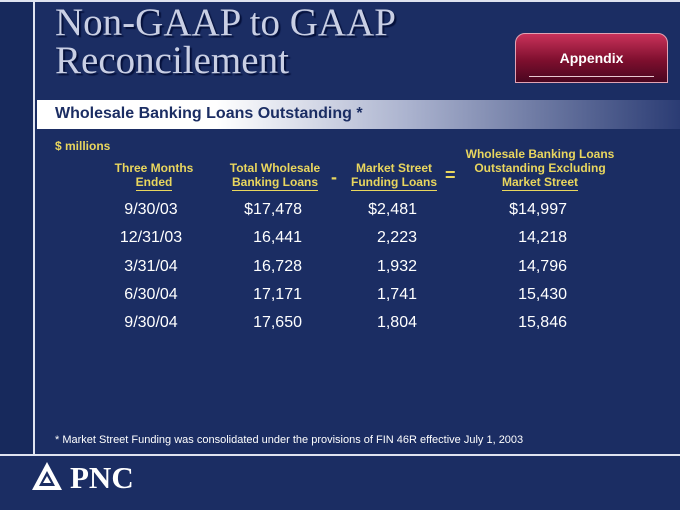 This screenshot has height=510, width=680. What do you see at coordinates (340, 212) in the screenshot?
I see `table-row: 9/30/03 $17,478 $2,481 $14,997` at bounding box center [340, 212].